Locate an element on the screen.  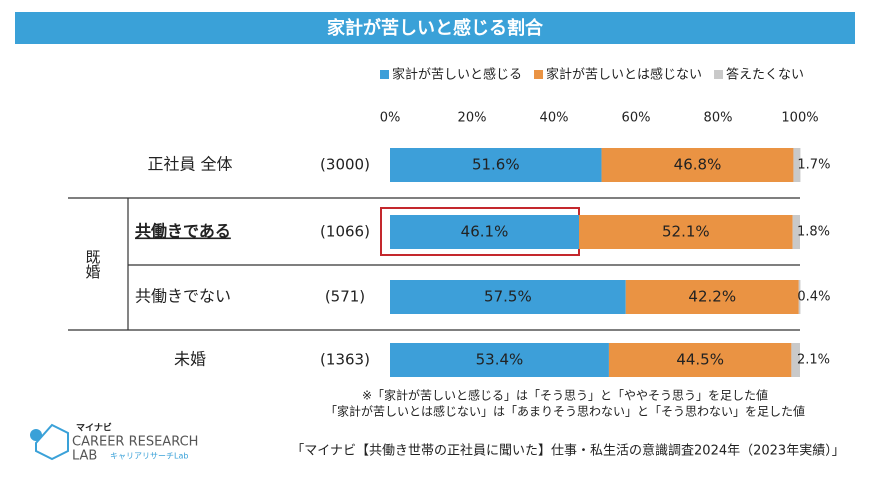
note: ※「家計が苦しいと感じる」は「そう思う」と「ややそう思う」を足した値 is located at coordinates (565, 395).